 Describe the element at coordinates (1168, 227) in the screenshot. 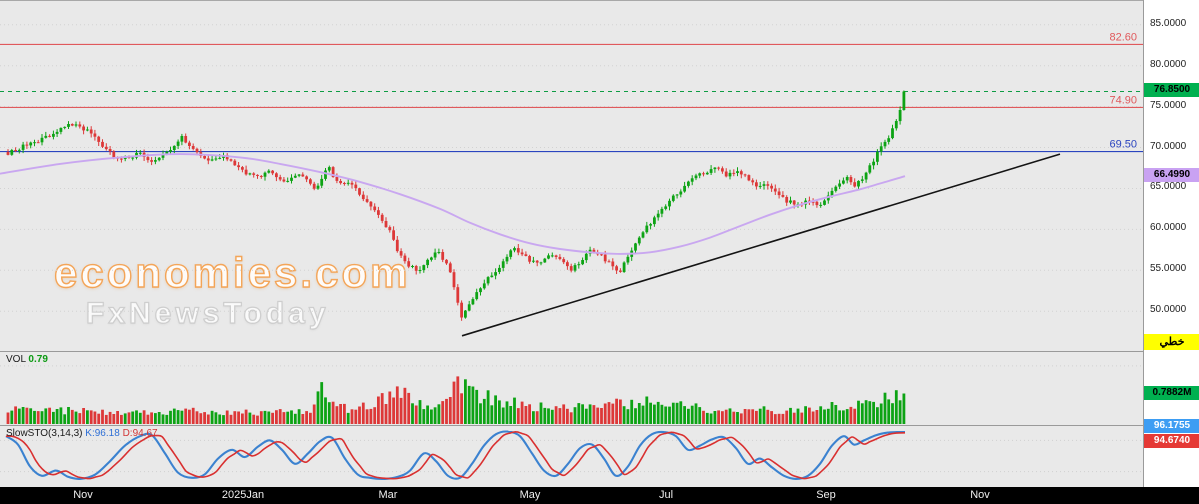

I see `price-axis-tick: 60.0000` at that location.